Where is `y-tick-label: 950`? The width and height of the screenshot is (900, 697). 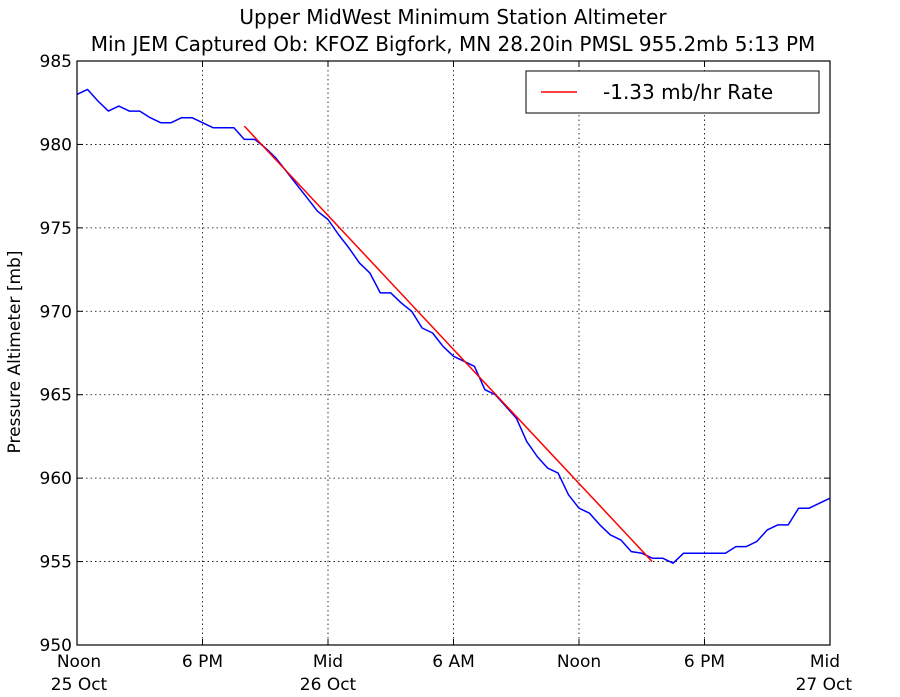 y-tick-label: 950 is located at coordinates (56, 646).